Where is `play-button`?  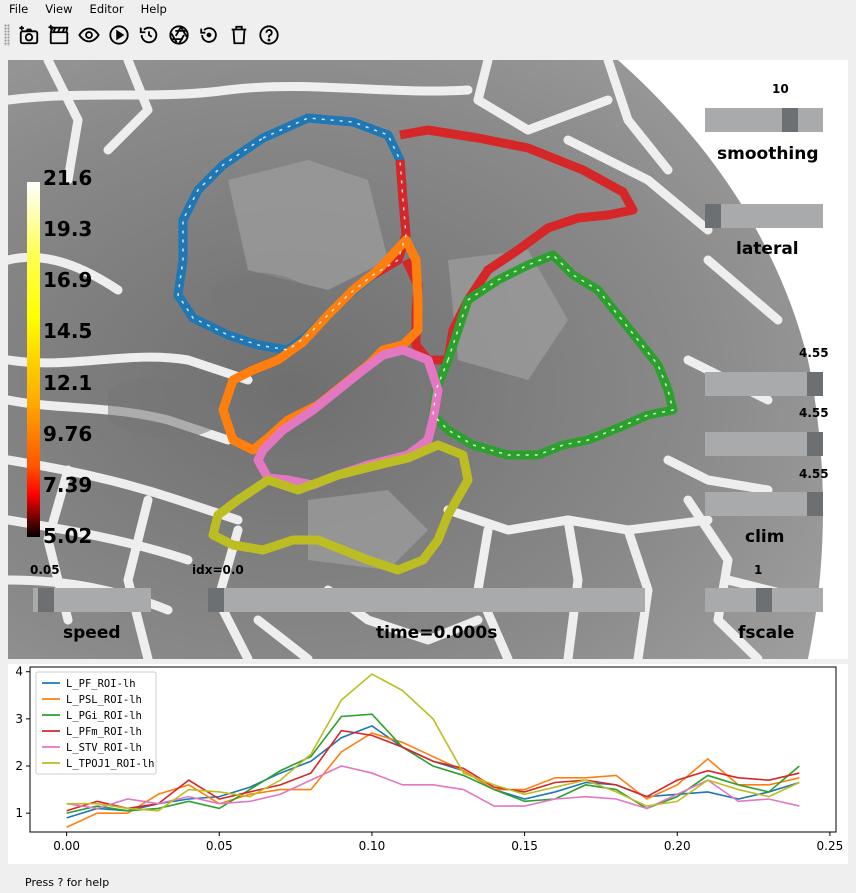 play-button is located at coordinates (119, 35).